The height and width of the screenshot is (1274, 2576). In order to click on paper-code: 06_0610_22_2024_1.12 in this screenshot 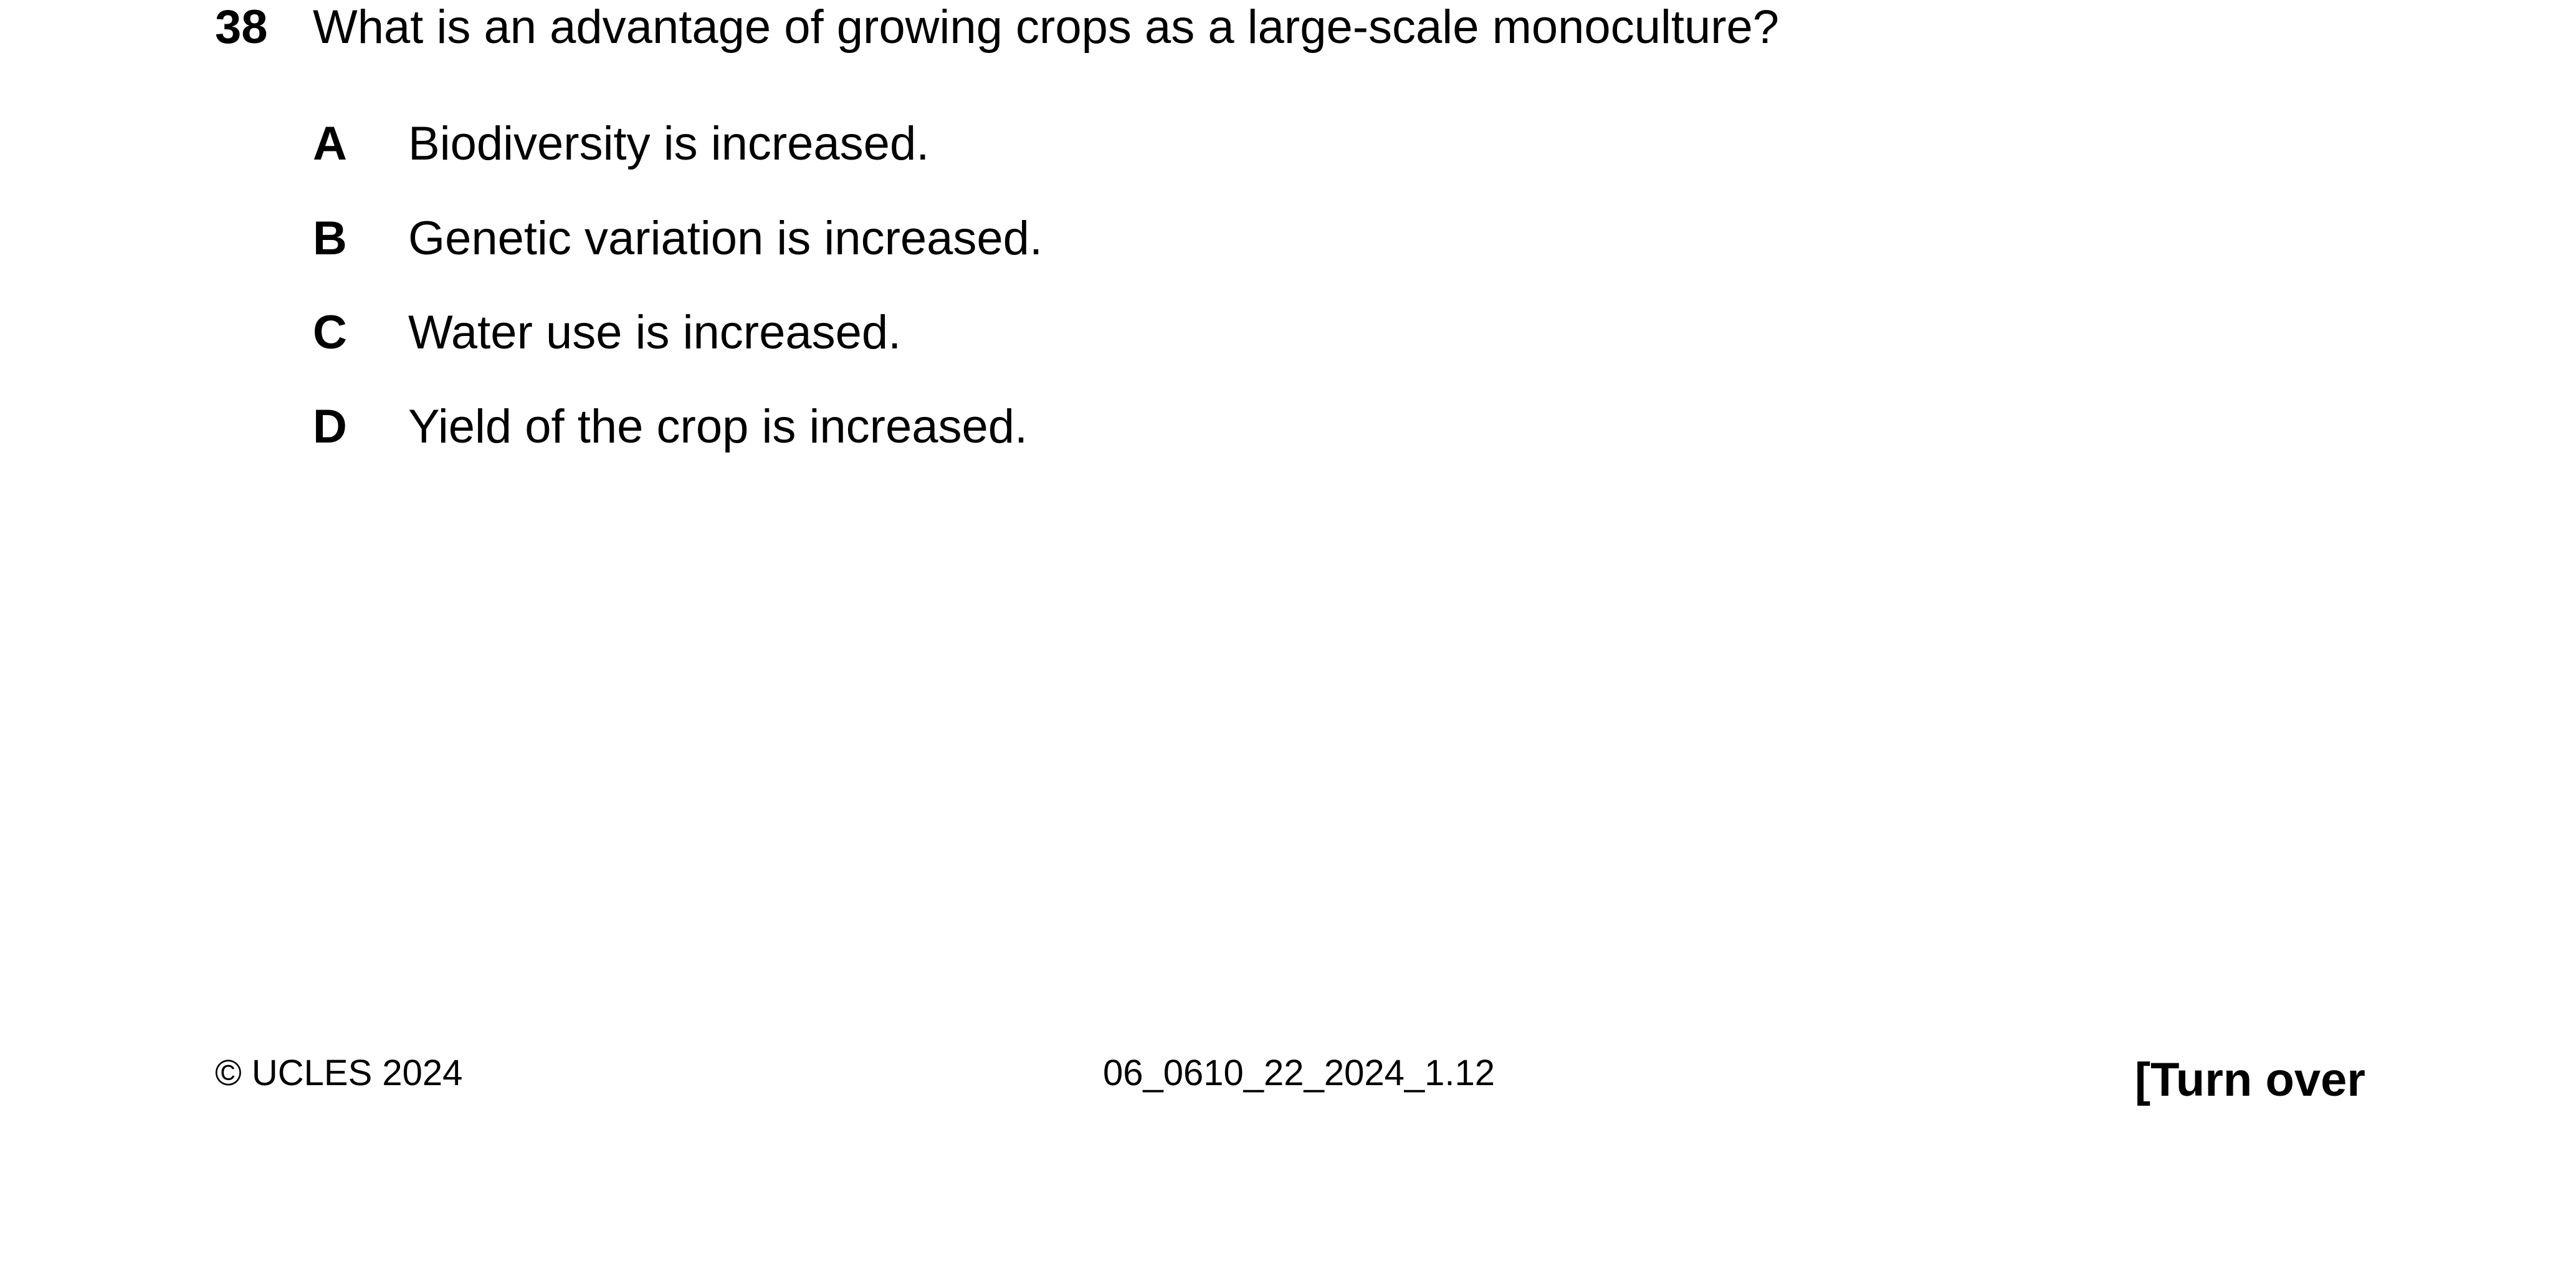, I will do `click(1299, 1073)`.